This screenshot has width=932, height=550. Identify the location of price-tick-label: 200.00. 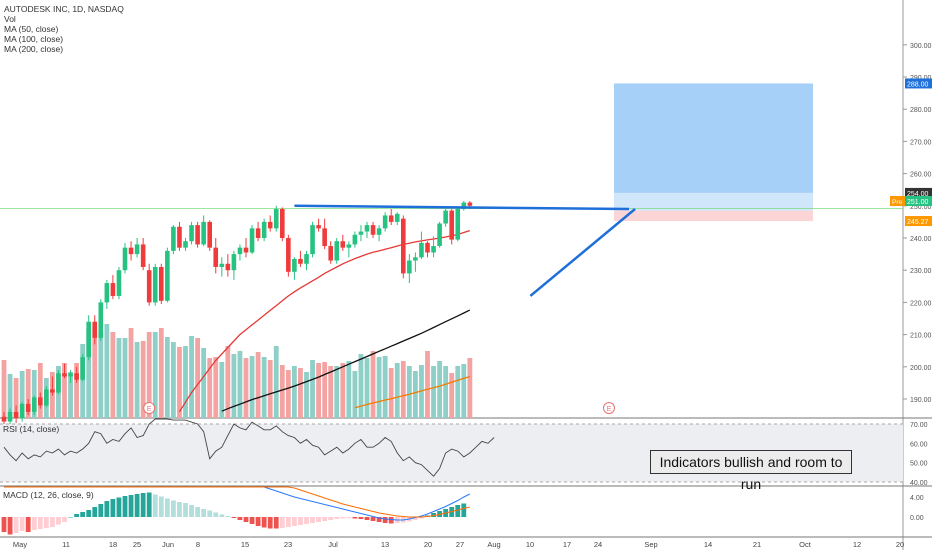
(921, 368).